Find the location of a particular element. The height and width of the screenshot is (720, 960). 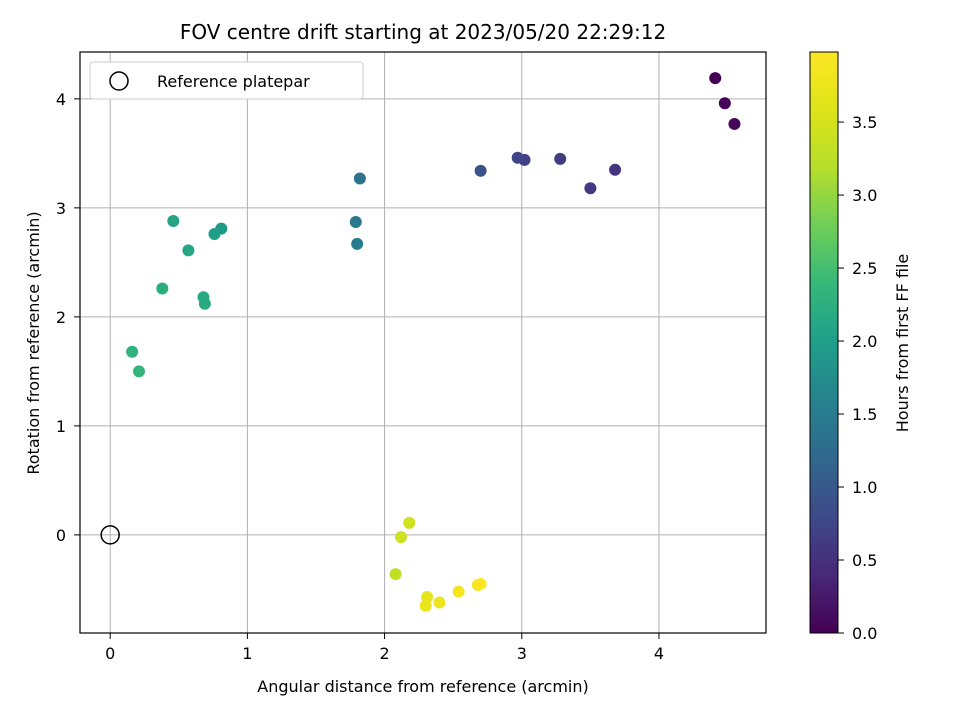

colorbar-tick-label: 2.0 is located at coordinates (864, 341).